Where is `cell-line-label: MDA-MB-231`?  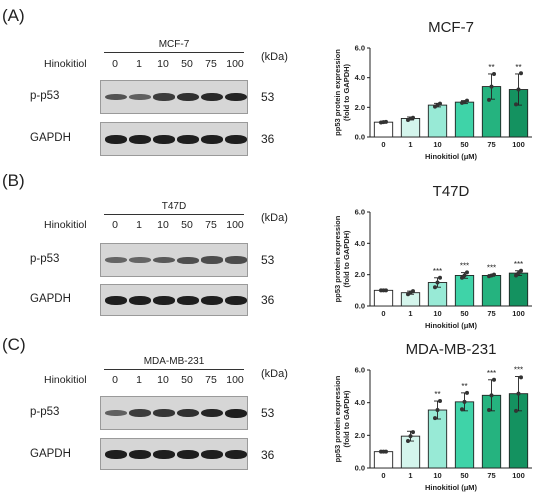
cell-line-label: MDA-MB-231 is located at coordinates (174, 361).